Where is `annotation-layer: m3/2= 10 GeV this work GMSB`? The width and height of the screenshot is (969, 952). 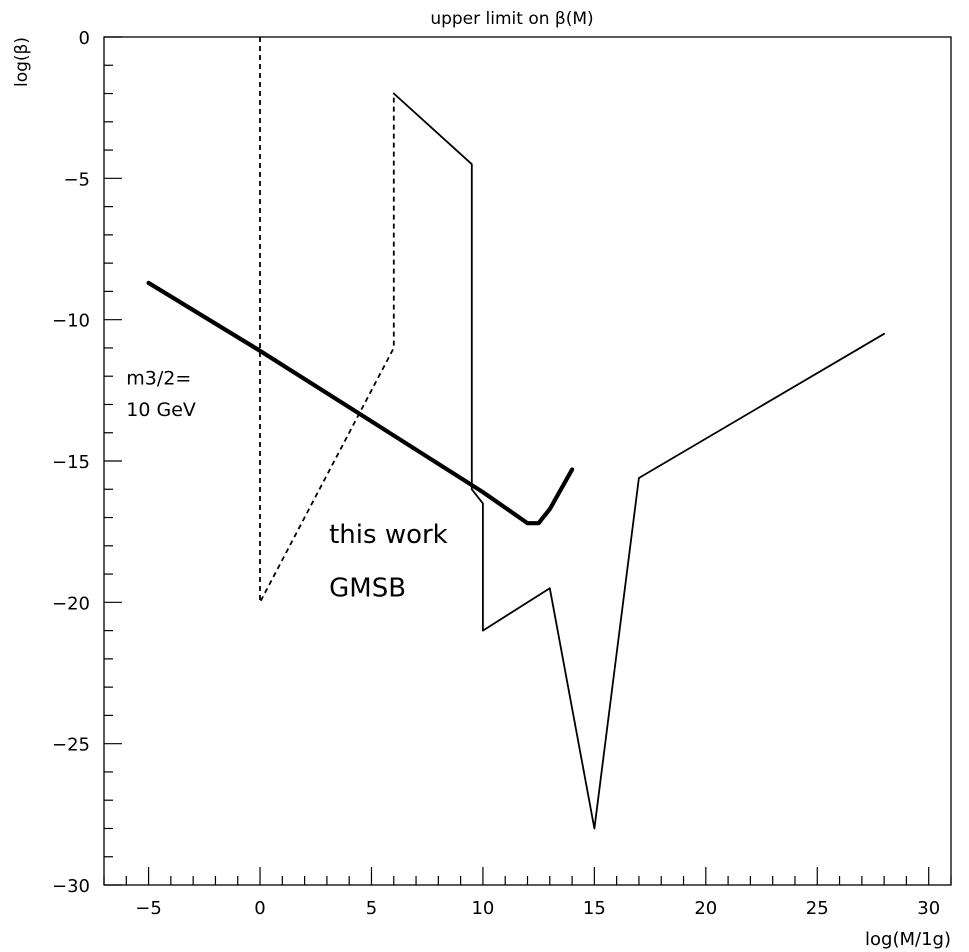
annotation-layer: m3/2= 10 GeV this work GMSB is located at coordinates (286, 486).